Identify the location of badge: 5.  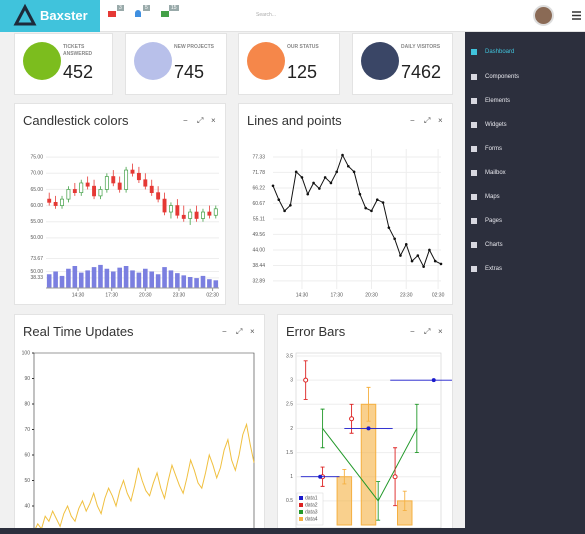
(146, 8).